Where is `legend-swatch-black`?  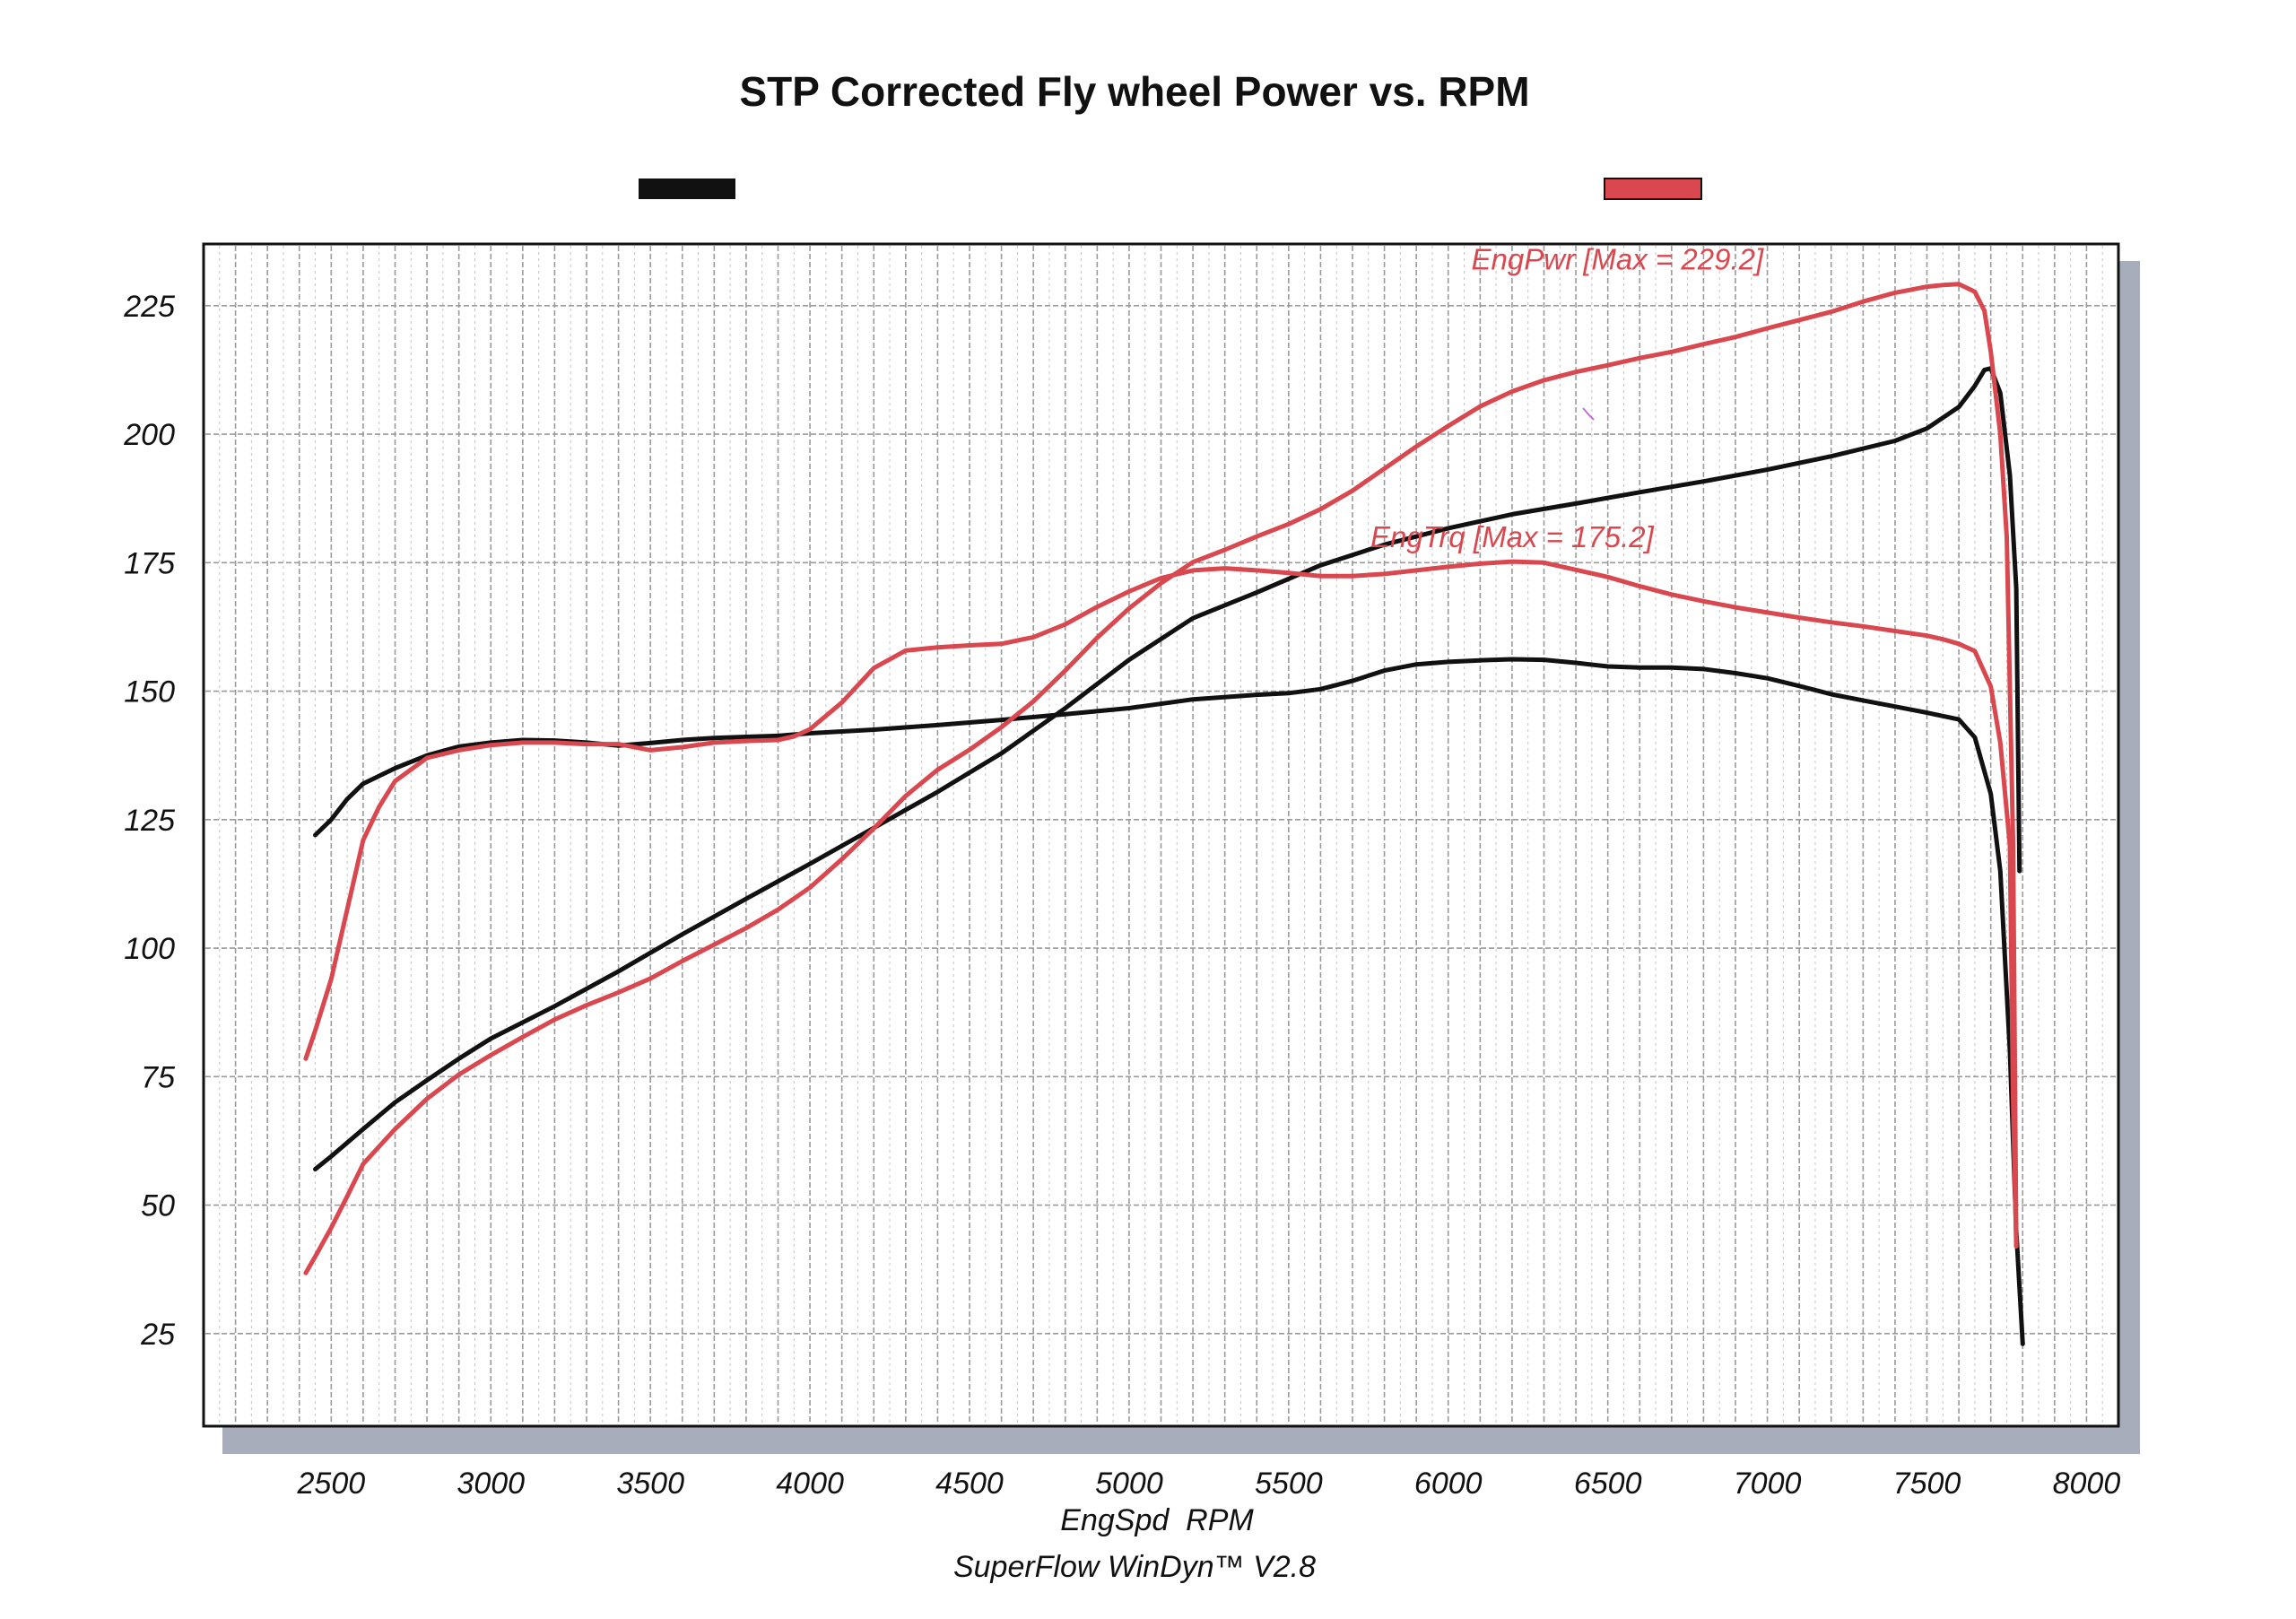 legend-swatch-black is located at coordinates (687, 188).